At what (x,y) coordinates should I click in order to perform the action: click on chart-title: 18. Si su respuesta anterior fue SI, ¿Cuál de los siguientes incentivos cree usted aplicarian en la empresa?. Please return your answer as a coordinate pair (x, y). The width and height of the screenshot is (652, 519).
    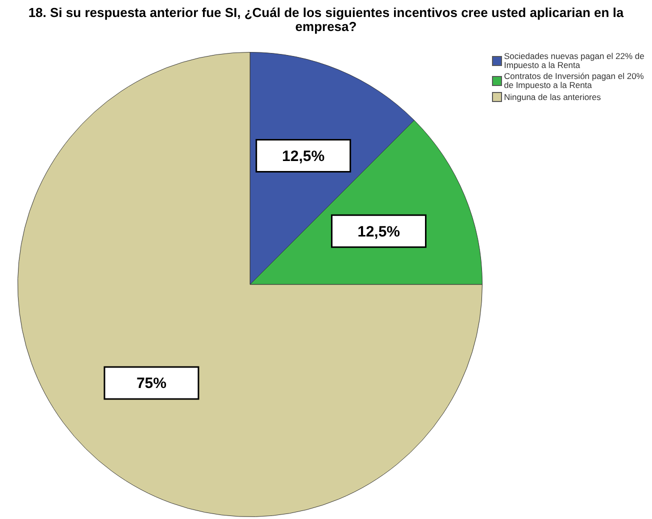
    Looking at the image, I should click on (326, 19).